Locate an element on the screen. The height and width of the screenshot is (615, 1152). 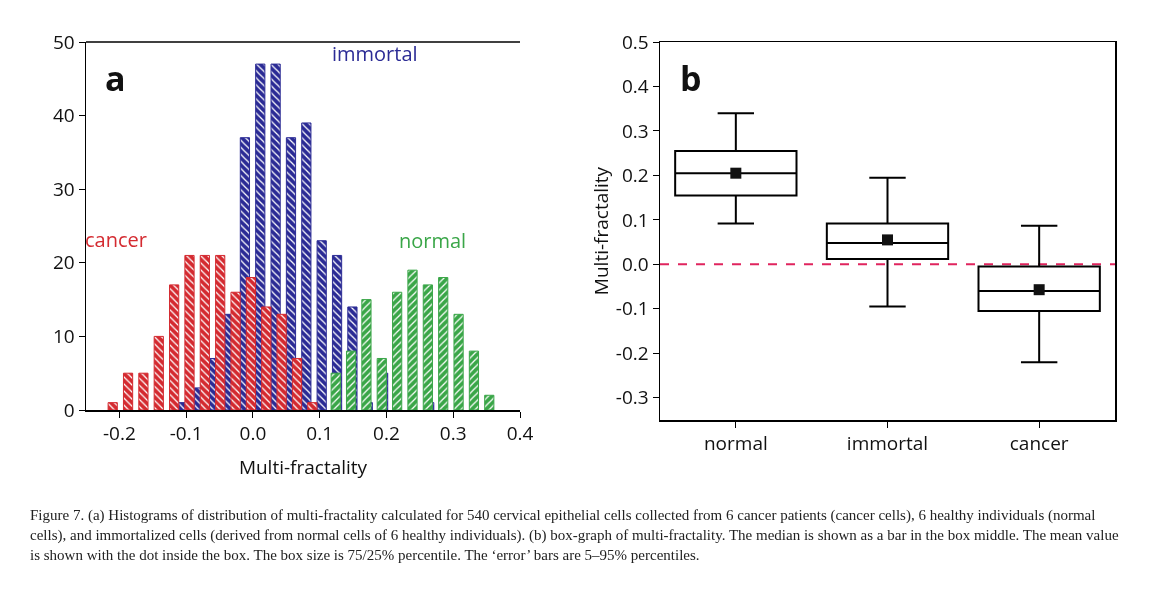
annotation: b is located at coordinates (691, 78).